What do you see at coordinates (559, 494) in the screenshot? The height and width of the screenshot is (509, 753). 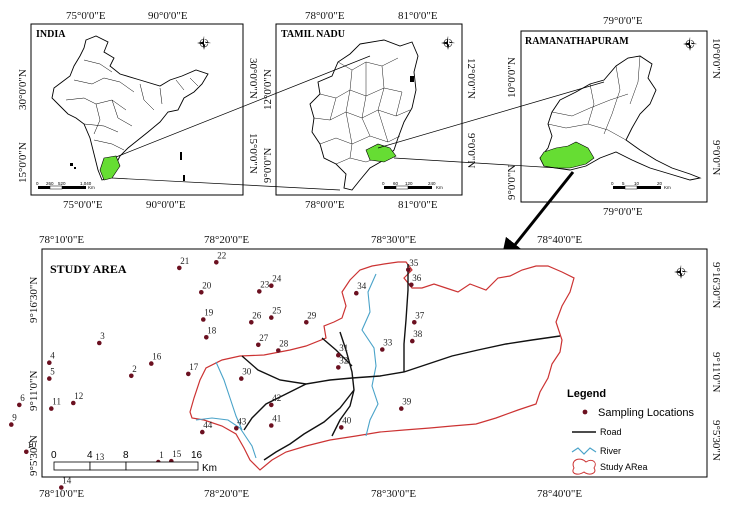 I see `sa-bottom-tick: 78°40'0"E` at bounding box center [559, 494].